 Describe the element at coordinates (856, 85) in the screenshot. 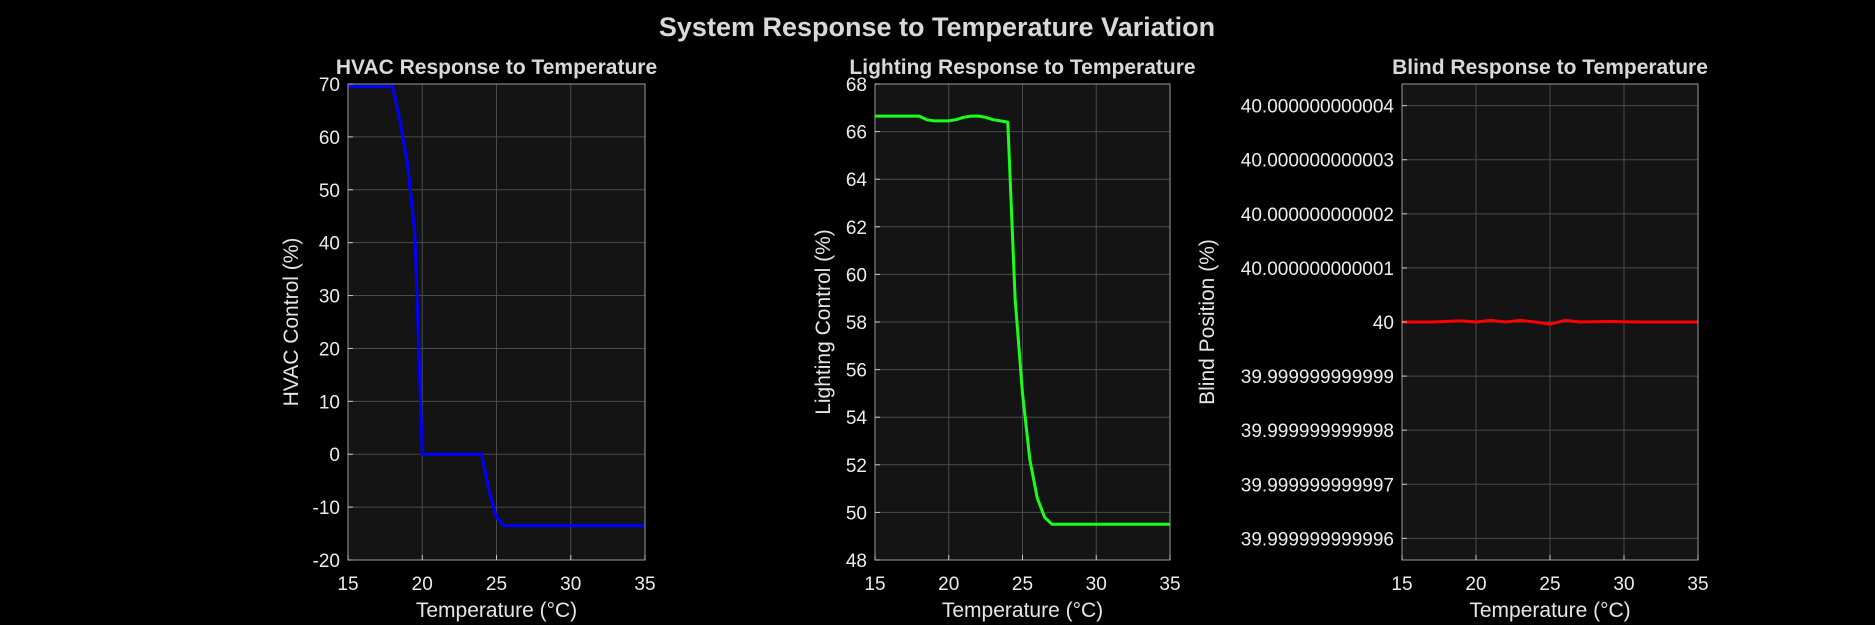

I see `y-tick-label: 68` at that location.